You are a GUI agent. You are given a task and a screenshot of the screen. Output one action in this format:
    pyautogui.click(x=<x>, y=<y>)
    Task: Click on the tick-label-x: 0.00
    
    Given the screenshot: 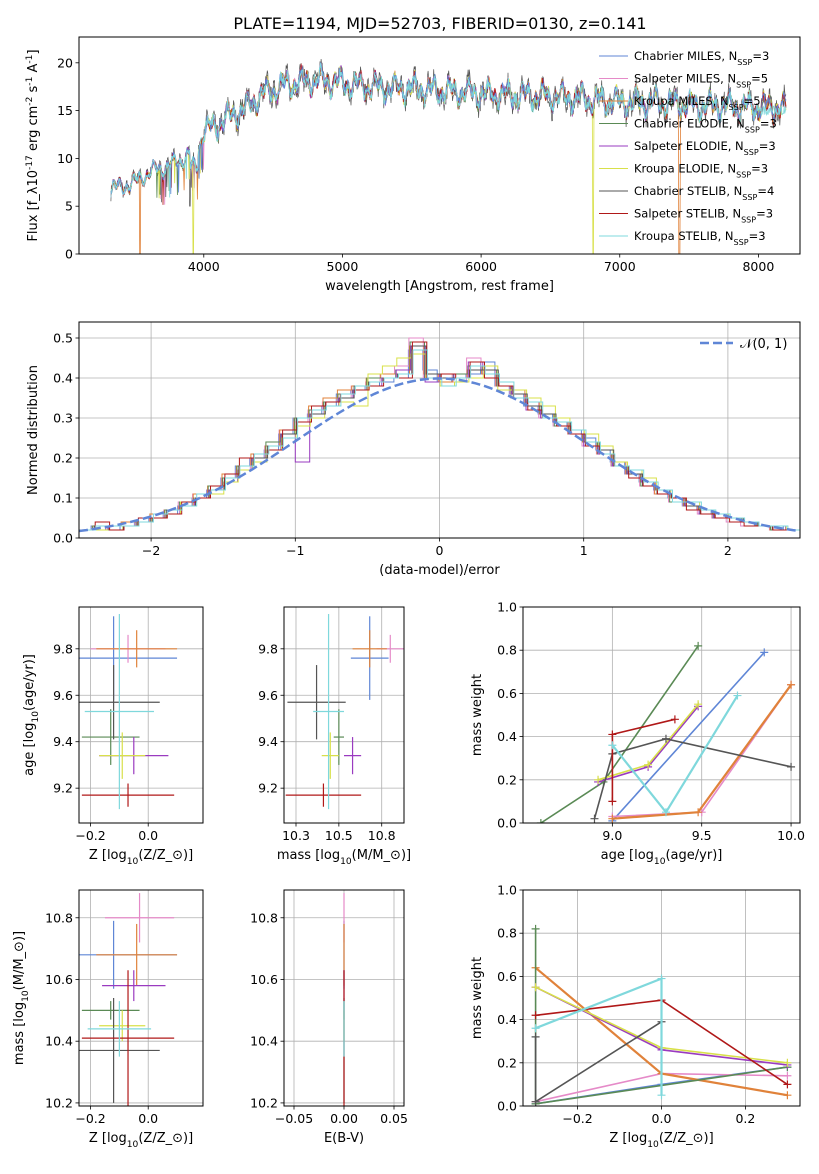 What is the action you would take?
    pyautogui.click(x=344, y=1118)
    